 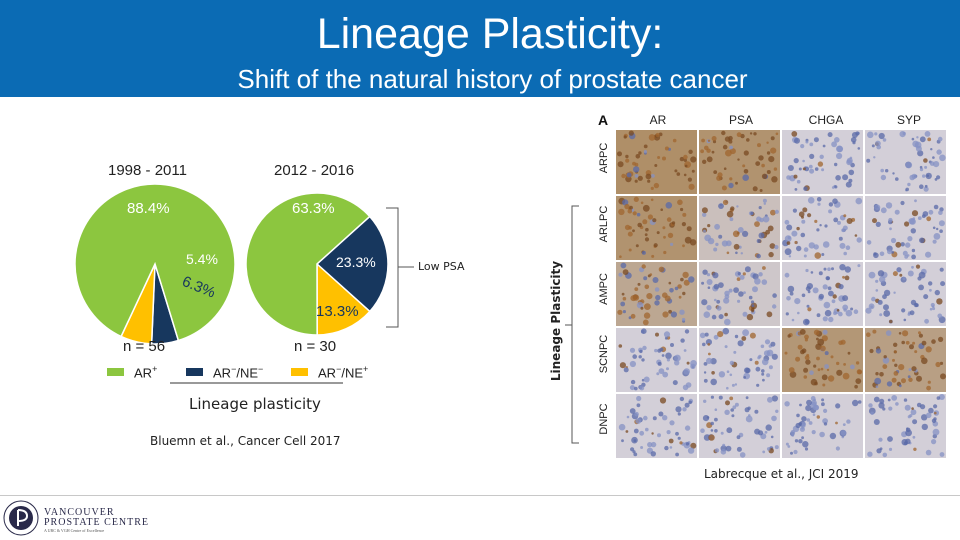 What do you see at coordinates (905, 426) in the screenshot?
I see `ihc-tile-dnpc-syp` at bounding box center [905, 426].